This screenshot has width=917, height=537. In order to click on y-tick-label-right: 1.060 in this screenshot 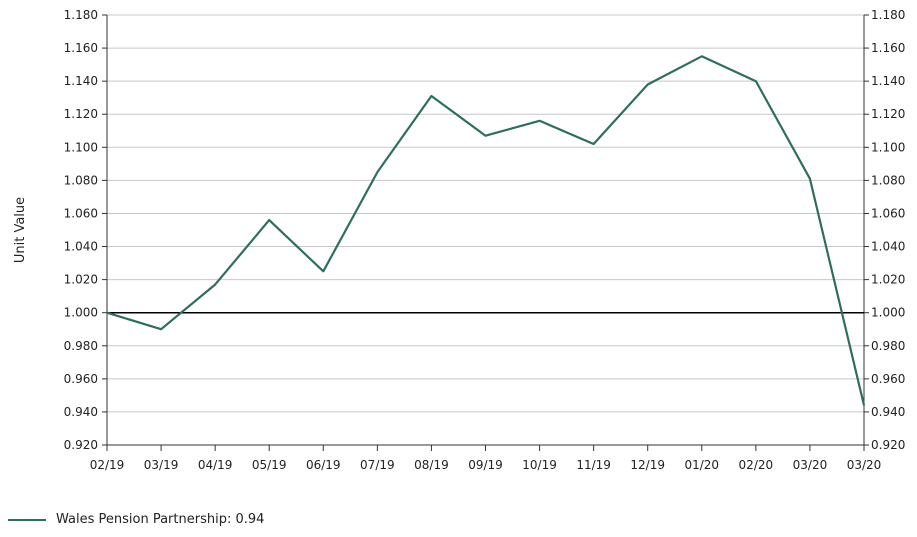, I will do `click(888, 213)`.